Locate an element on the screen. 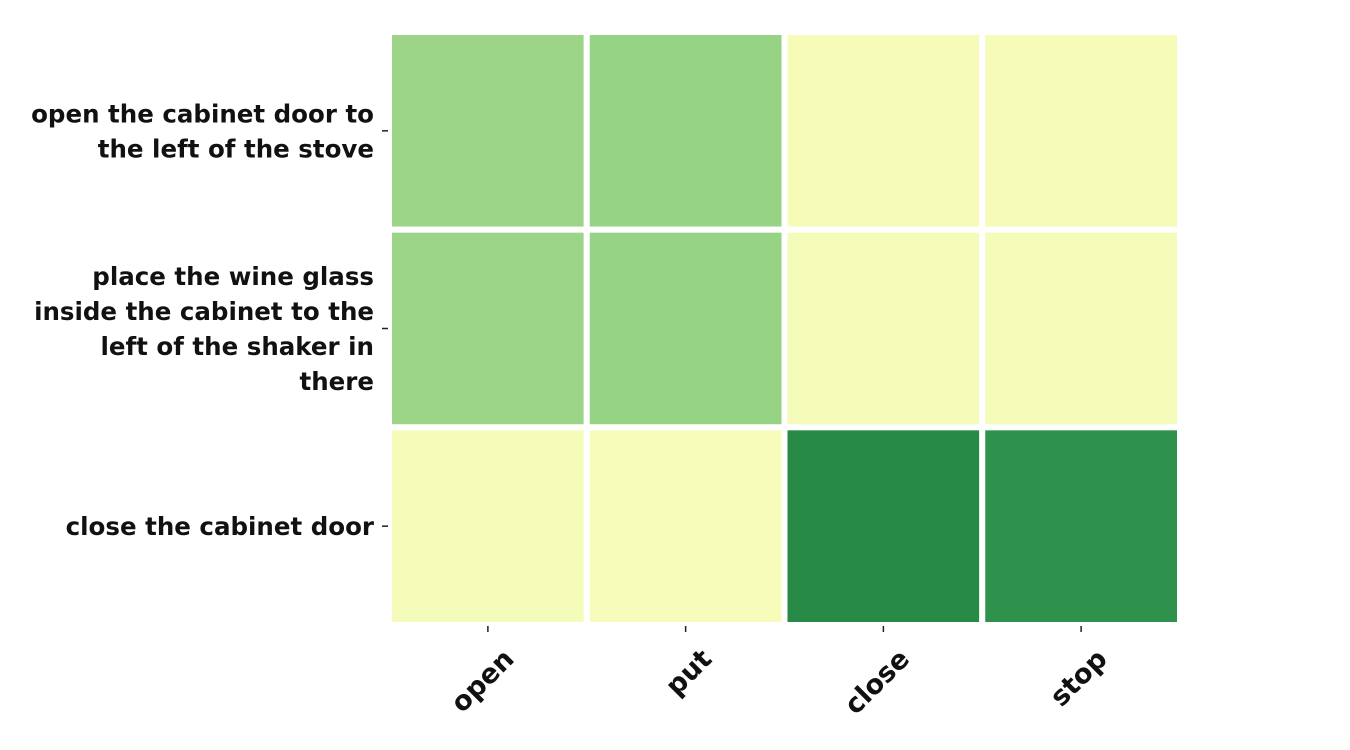 This screenshot has height=750, width=1350. heatmap-cell-r1-c1 is located at coordinates (685, 328).